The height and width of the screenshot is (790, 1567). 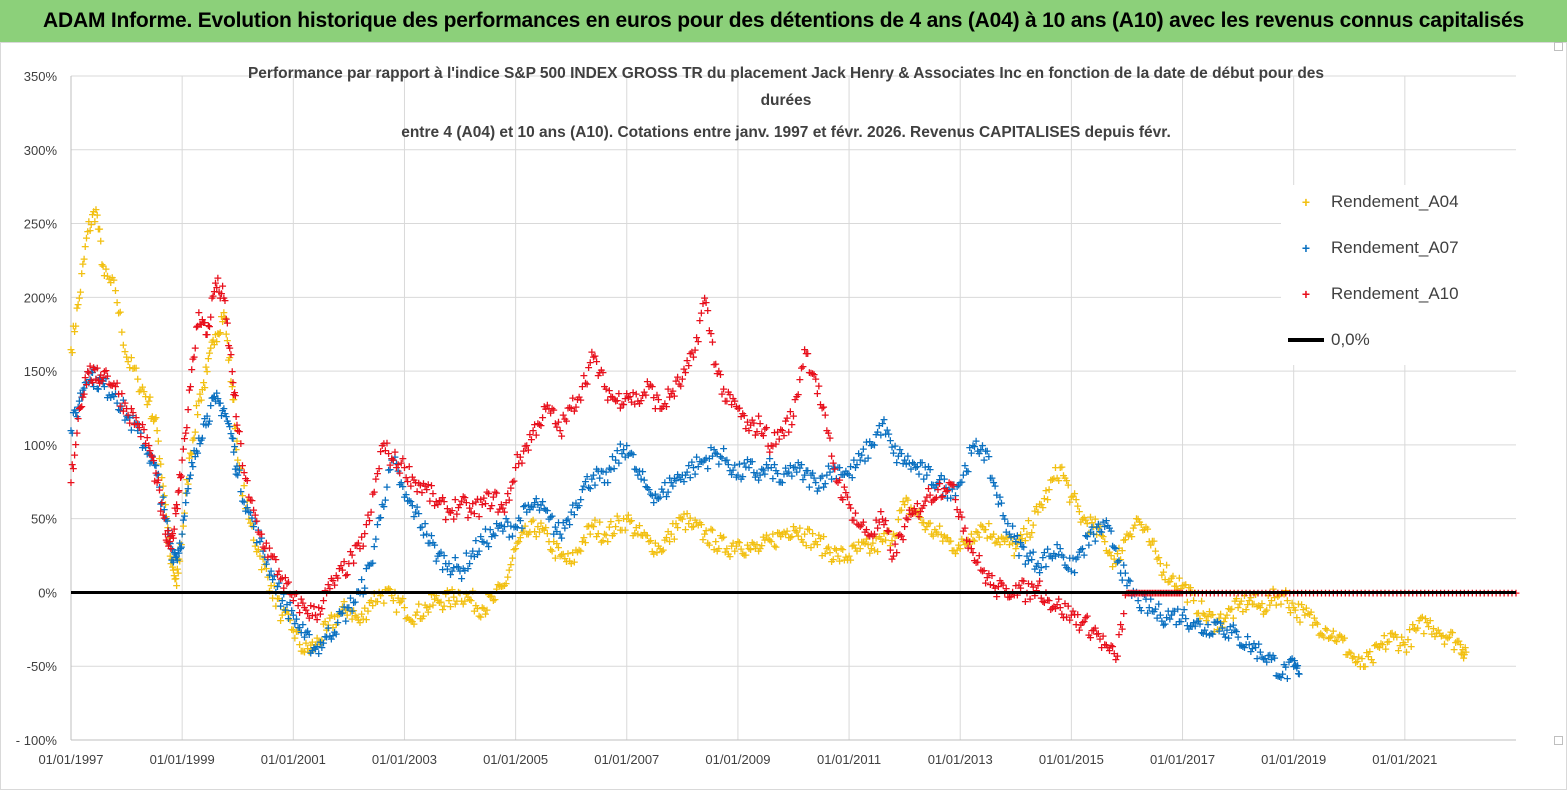 I want to click on legend-label-a10: Rendement_A10, so click(x=1395, y=293).